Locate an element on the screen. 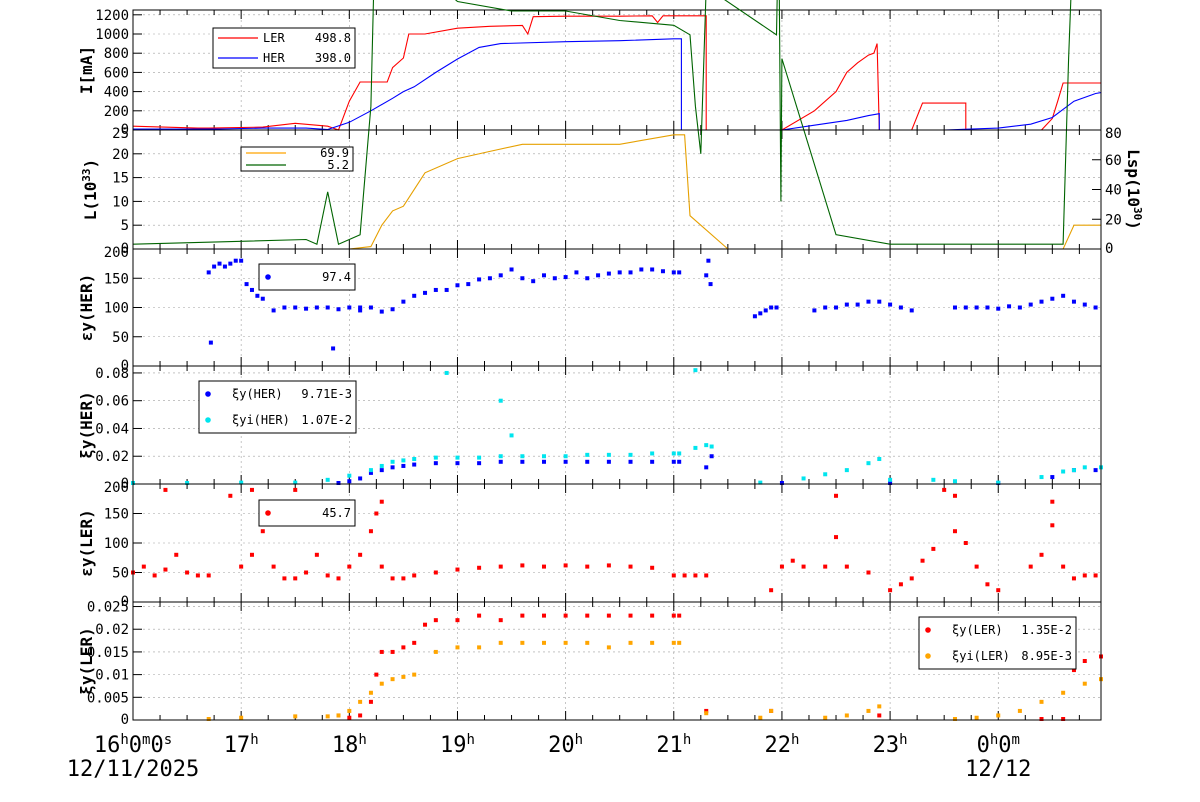  y-axis-label: I[mA] is located at coordinates (86, 70).